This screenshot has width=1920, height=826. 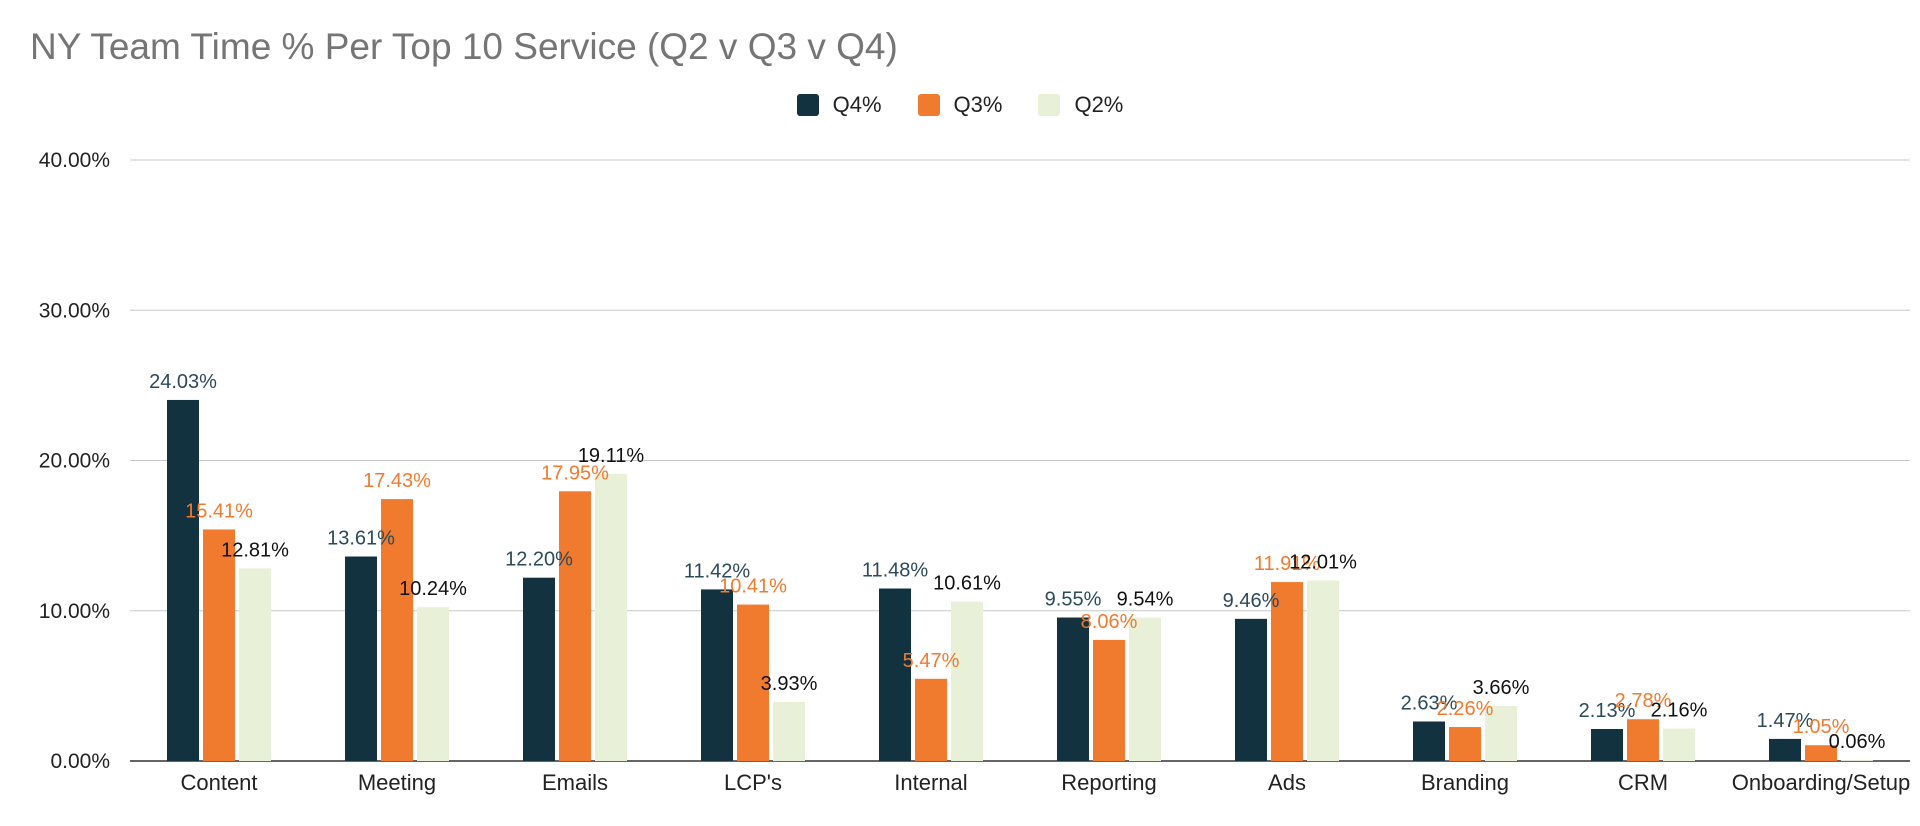 What do you see at coordinates (74, 160) in the screenshot?
I see `y-tick-label: 40.00%` at bounding box center [74, 160].